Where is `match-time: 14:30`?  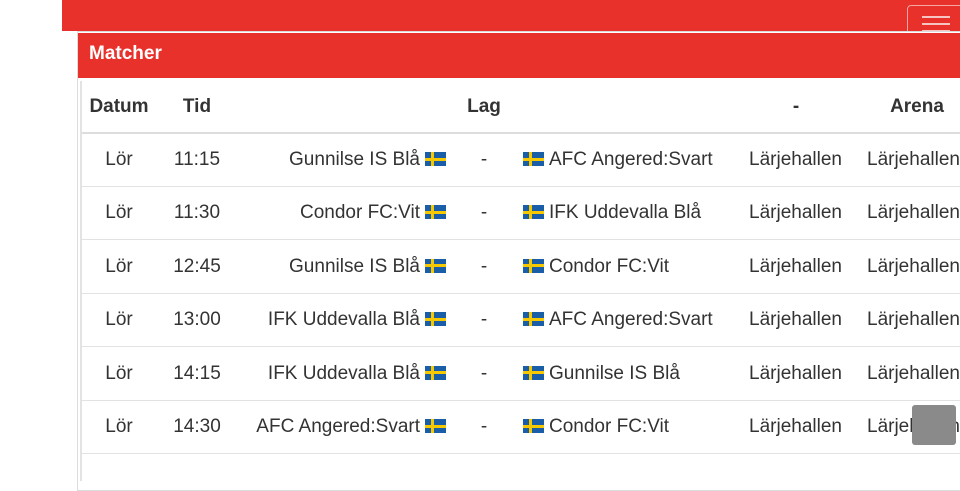
match-time: 14:30 is located at coordinates (197, 426).